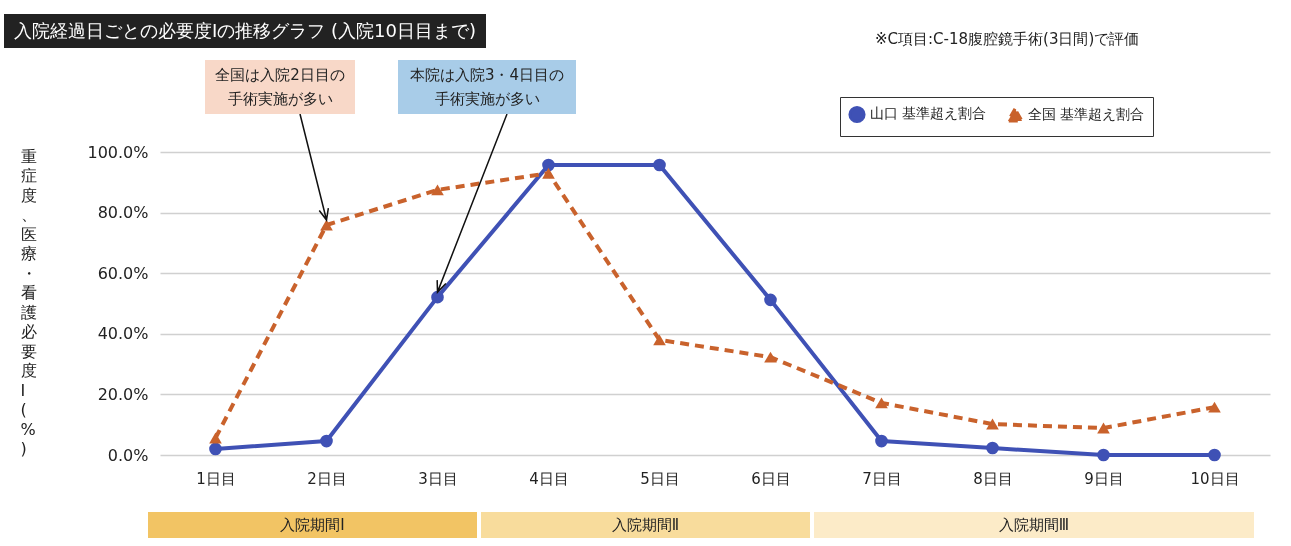 The image size is (1291, 546). What do you see at coordinates (549, 478) in the screenshot?
I see `x-tick-label: 4日目` at bounding box center [549, 478].